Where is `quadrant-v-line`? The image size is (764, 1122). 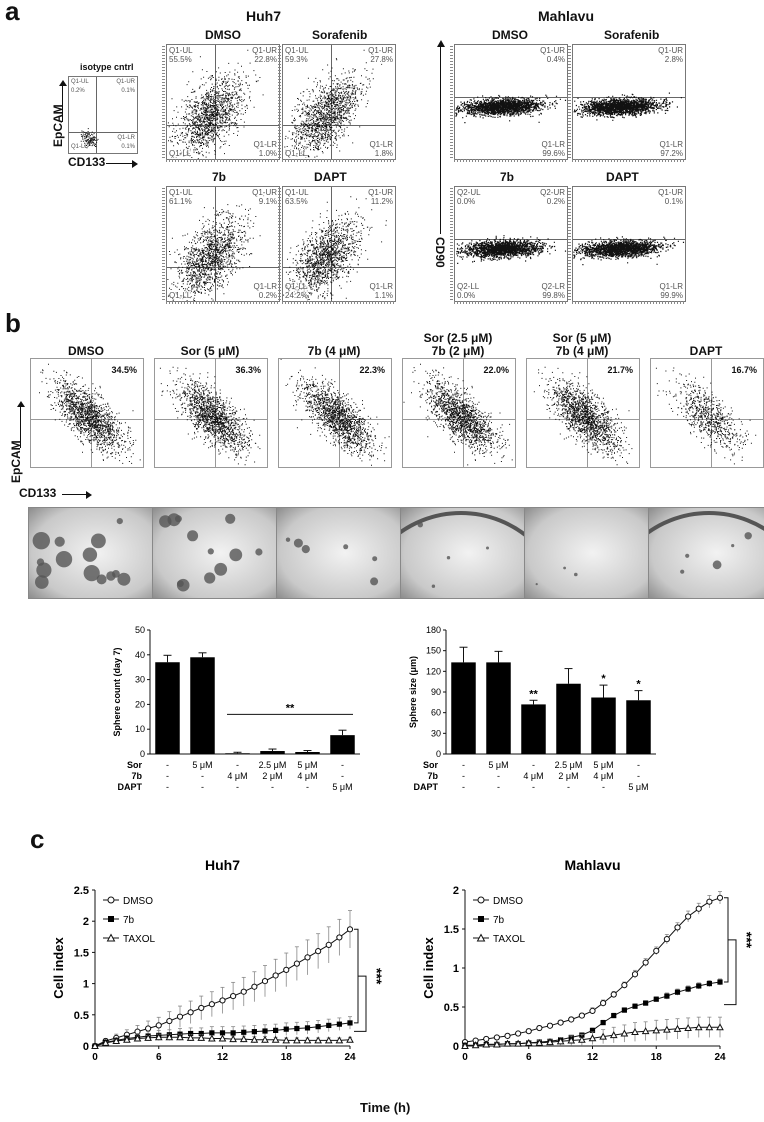 quadrant-v-line is located at coordinates (685, 102).